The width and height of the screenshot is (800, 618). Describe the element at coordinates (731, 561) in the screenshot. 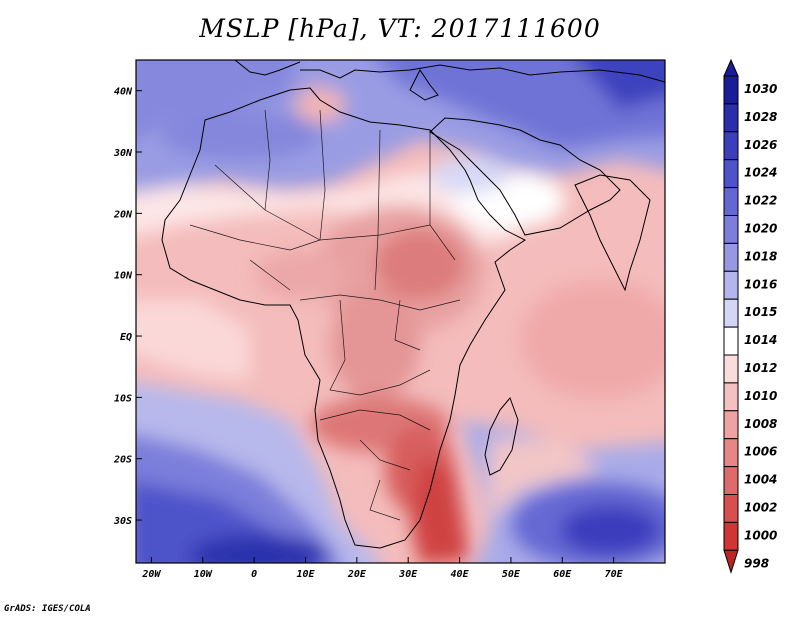

I see `colorbar-bottom-arrow` at that location.